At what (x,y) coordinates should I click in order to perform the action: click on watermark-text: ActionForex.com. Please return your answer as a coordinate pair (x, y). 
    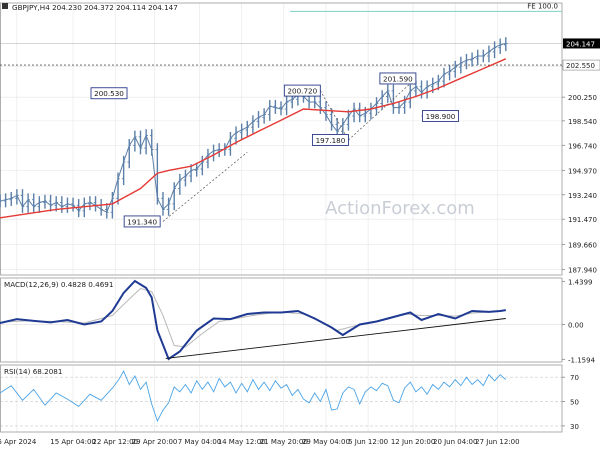
    Looking at the image, I should click on (400, 208).